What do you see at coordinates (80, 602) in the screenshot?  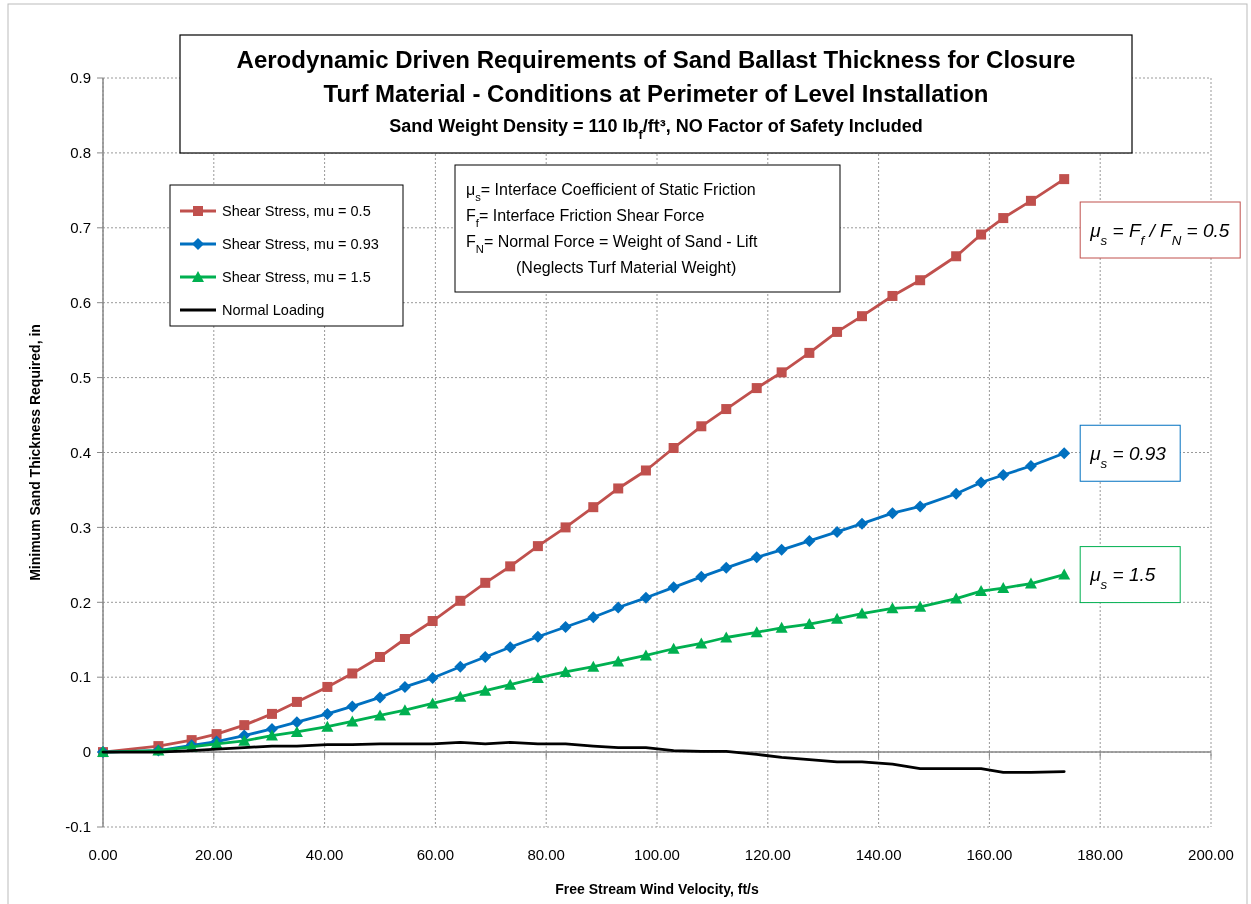 I see `y-tick-label: 0.2` at bounding box center [80, 602].